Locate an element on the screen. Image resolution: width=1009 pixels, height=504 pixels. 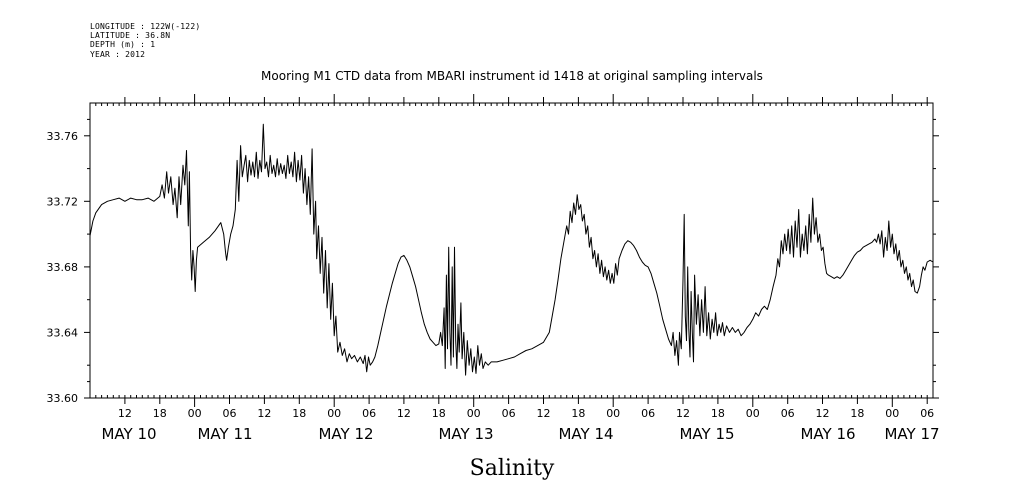
x-day-label: MAY 15 is located at coordinates (706, 434).